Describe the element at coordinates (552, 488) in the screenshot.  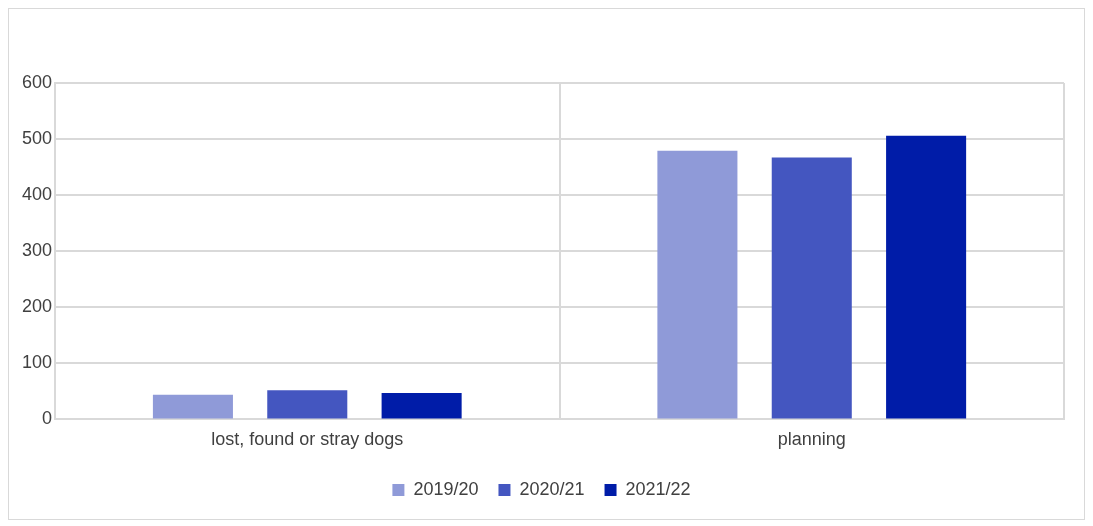
I see `legend-label: 2020/21` at that location.